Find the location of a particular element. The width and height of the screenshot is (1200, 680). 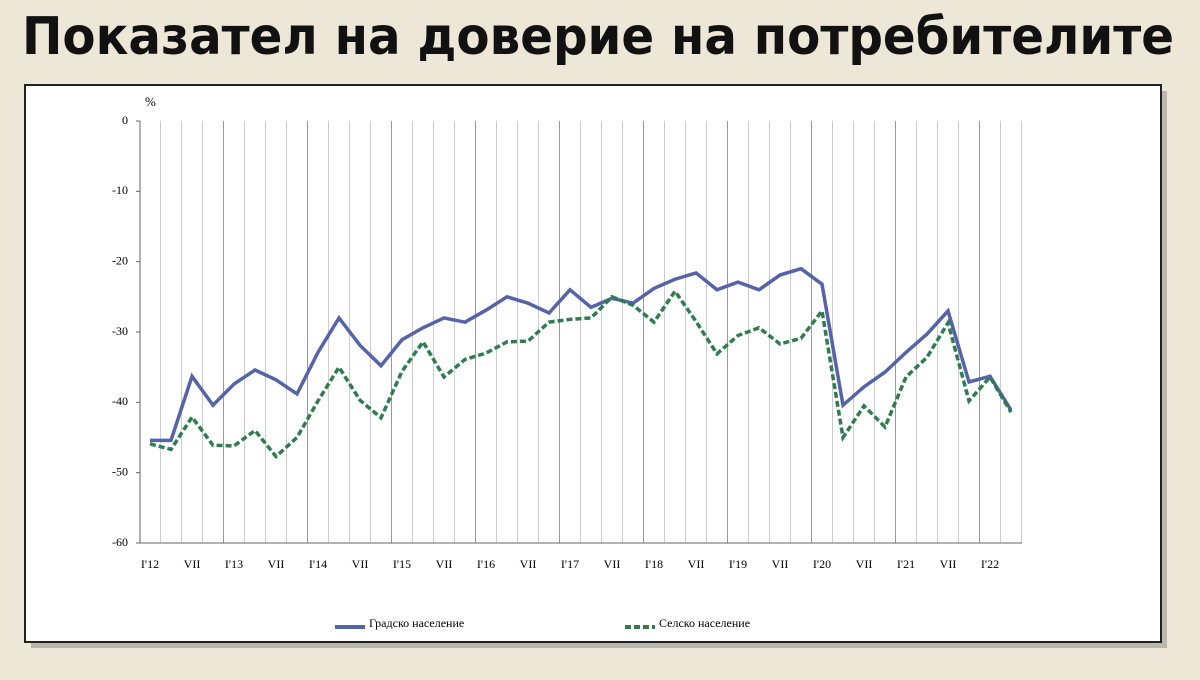

y-tick-label: -50 is located at coordinates (120, 471).